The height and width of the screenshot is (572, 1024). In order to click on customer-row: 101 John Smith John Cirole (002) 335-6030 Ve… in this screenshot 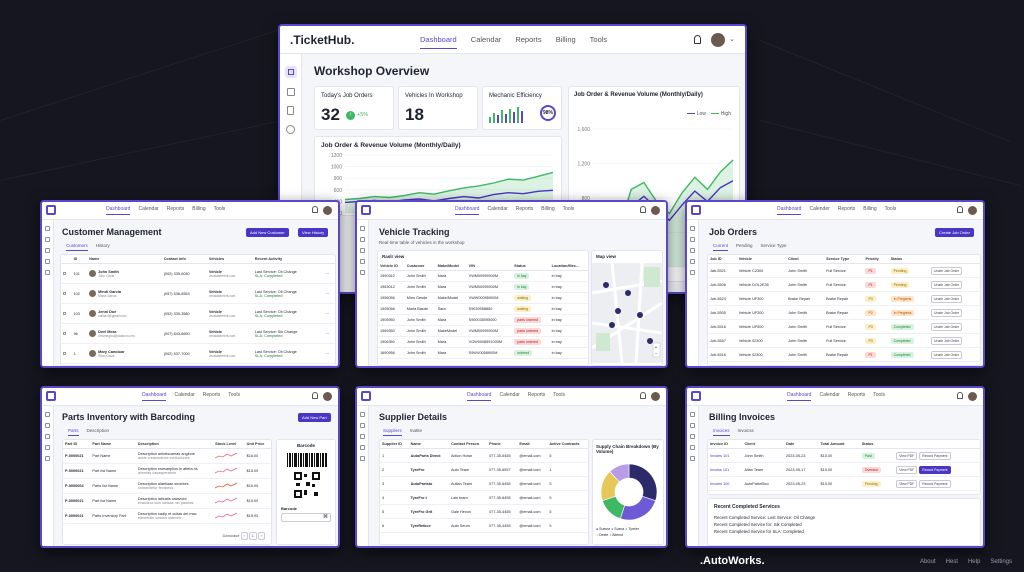, I will do `click(198, 273)`.